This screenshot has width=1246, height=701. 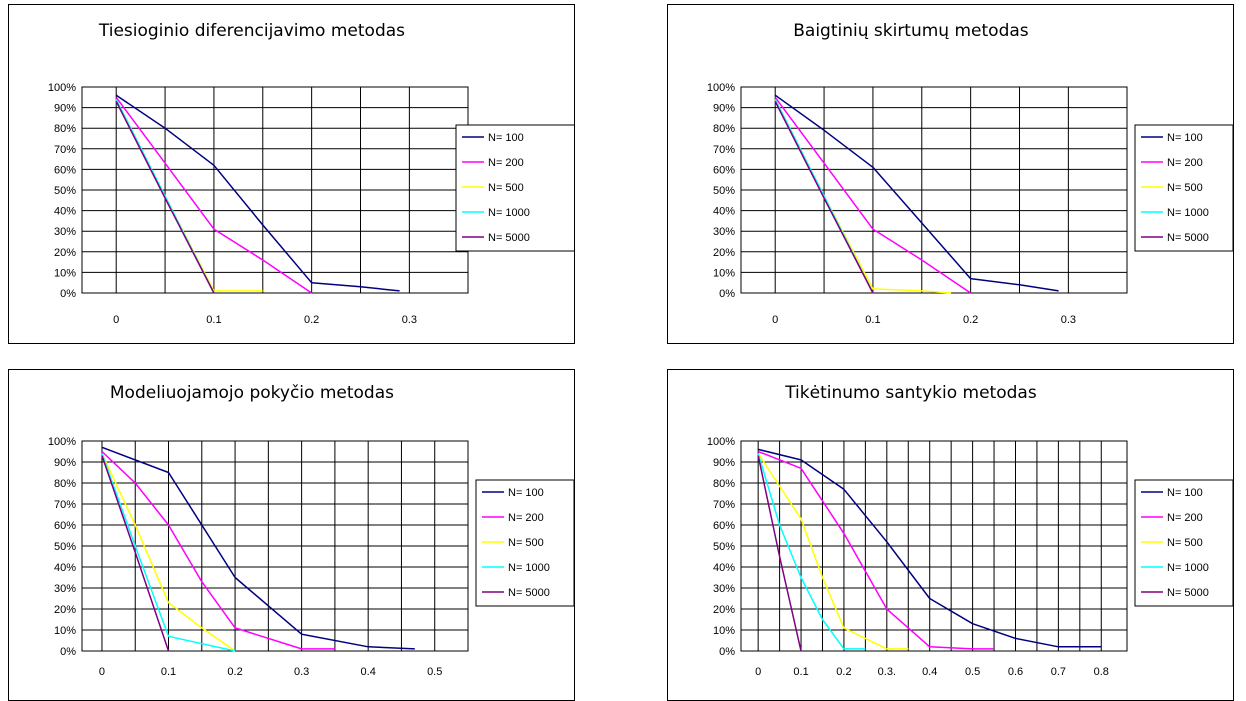 What do you see at coordinates (911, 31) in the screenshot?
I see `chart-title: Baigtinių skirtumų metodas` at bounding box center [911, 31].